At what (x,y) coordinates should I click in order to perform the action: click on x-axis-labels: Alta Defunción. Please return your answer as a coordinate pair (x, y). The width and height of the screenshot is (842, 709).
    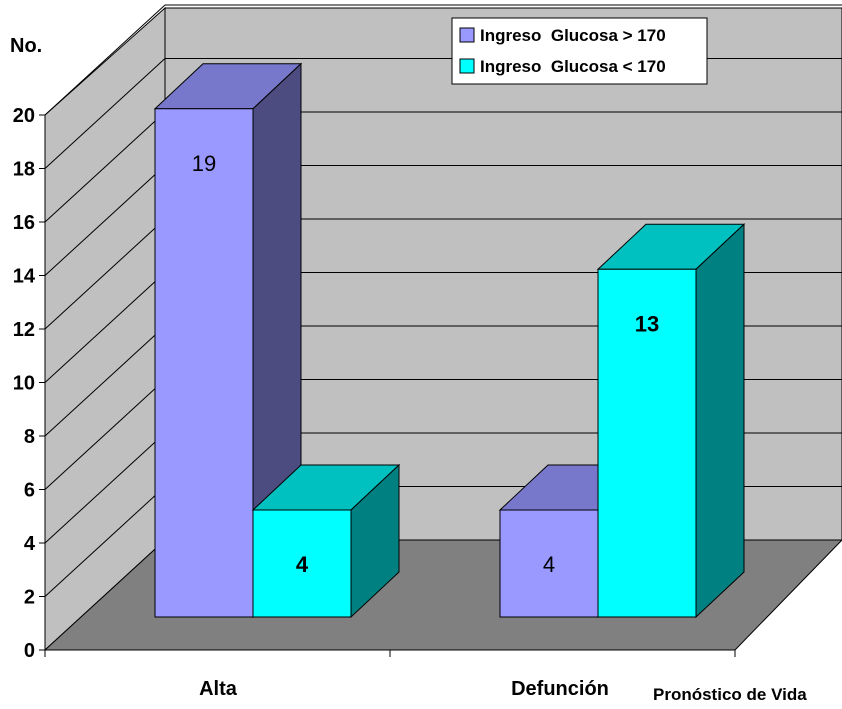
    Looking at the image, I should click on (404, 689).